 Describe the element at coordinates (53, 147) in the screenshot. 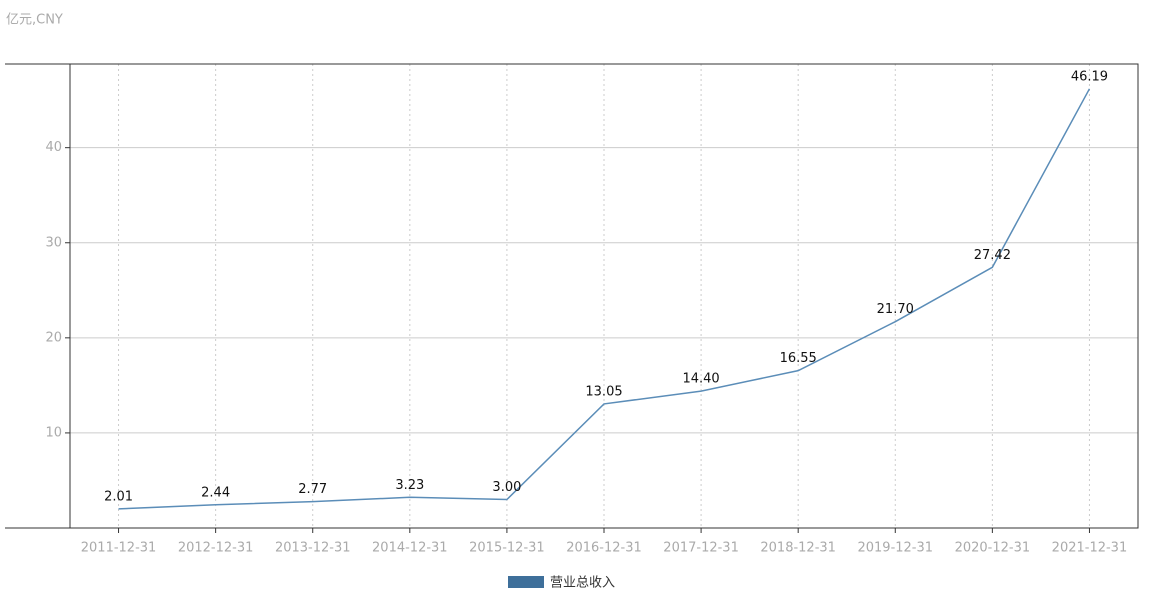

I see `y-tick-label: 40` at that location.